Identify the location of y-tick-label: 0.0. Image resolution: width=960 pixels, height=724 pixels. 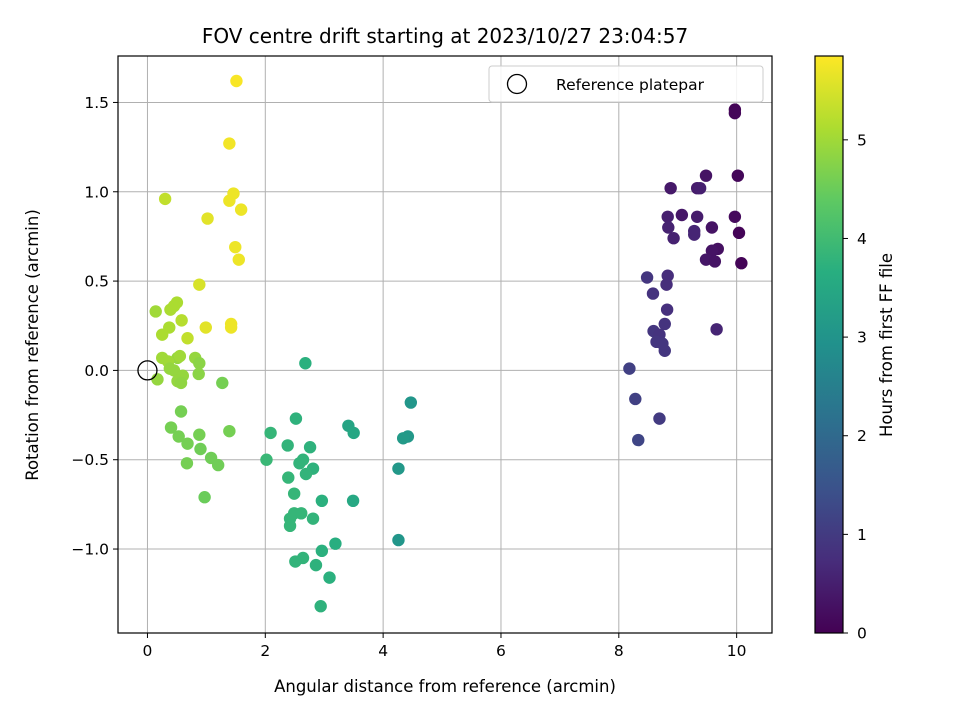
(96, 371).